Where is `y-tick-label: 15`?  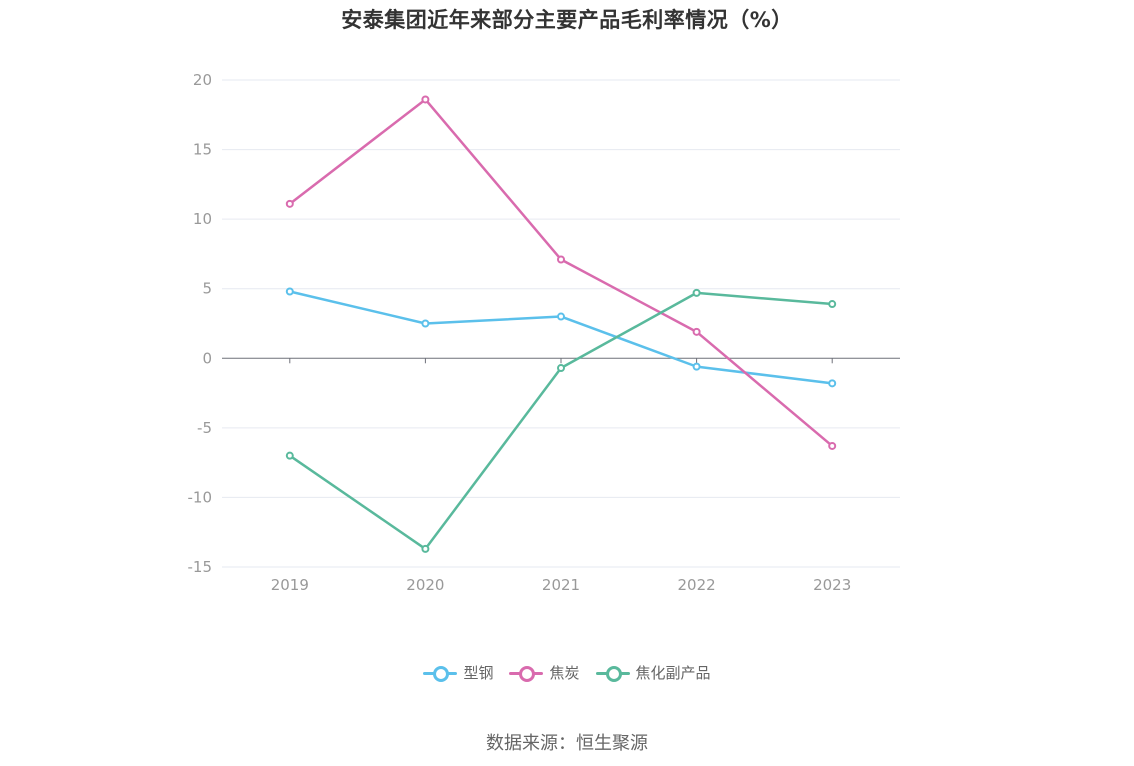
y-tick-label: 15 is located at coordinates (202, 150).